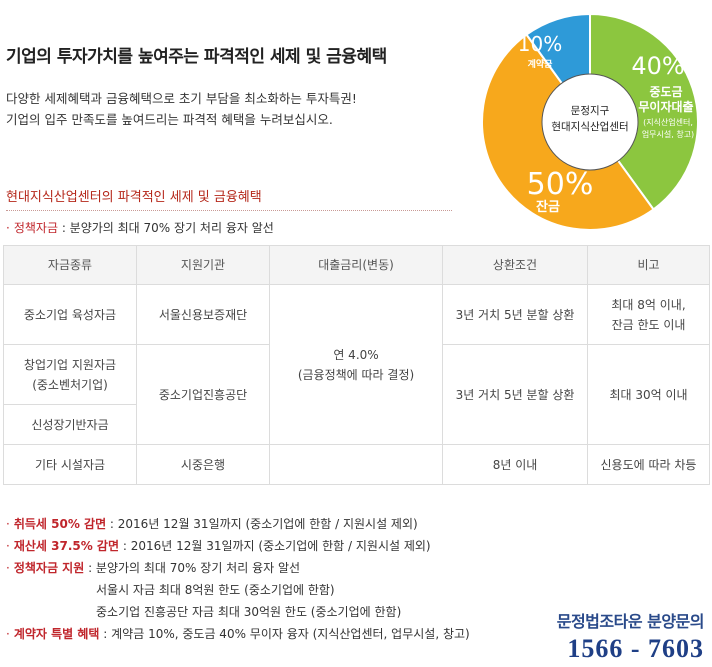  What do you see at coordinates (668, 122) in the screenshot?
I see `slice-sublabel: (지식산업센터,` at bounding box center [668, 122].